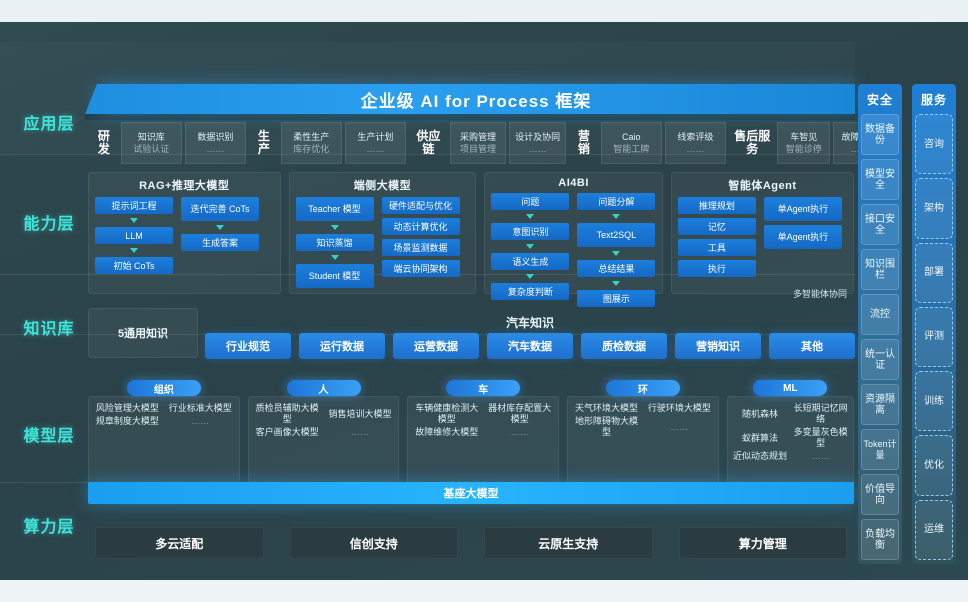  I want to click on security-item: 数据备份, so click(880, 134).